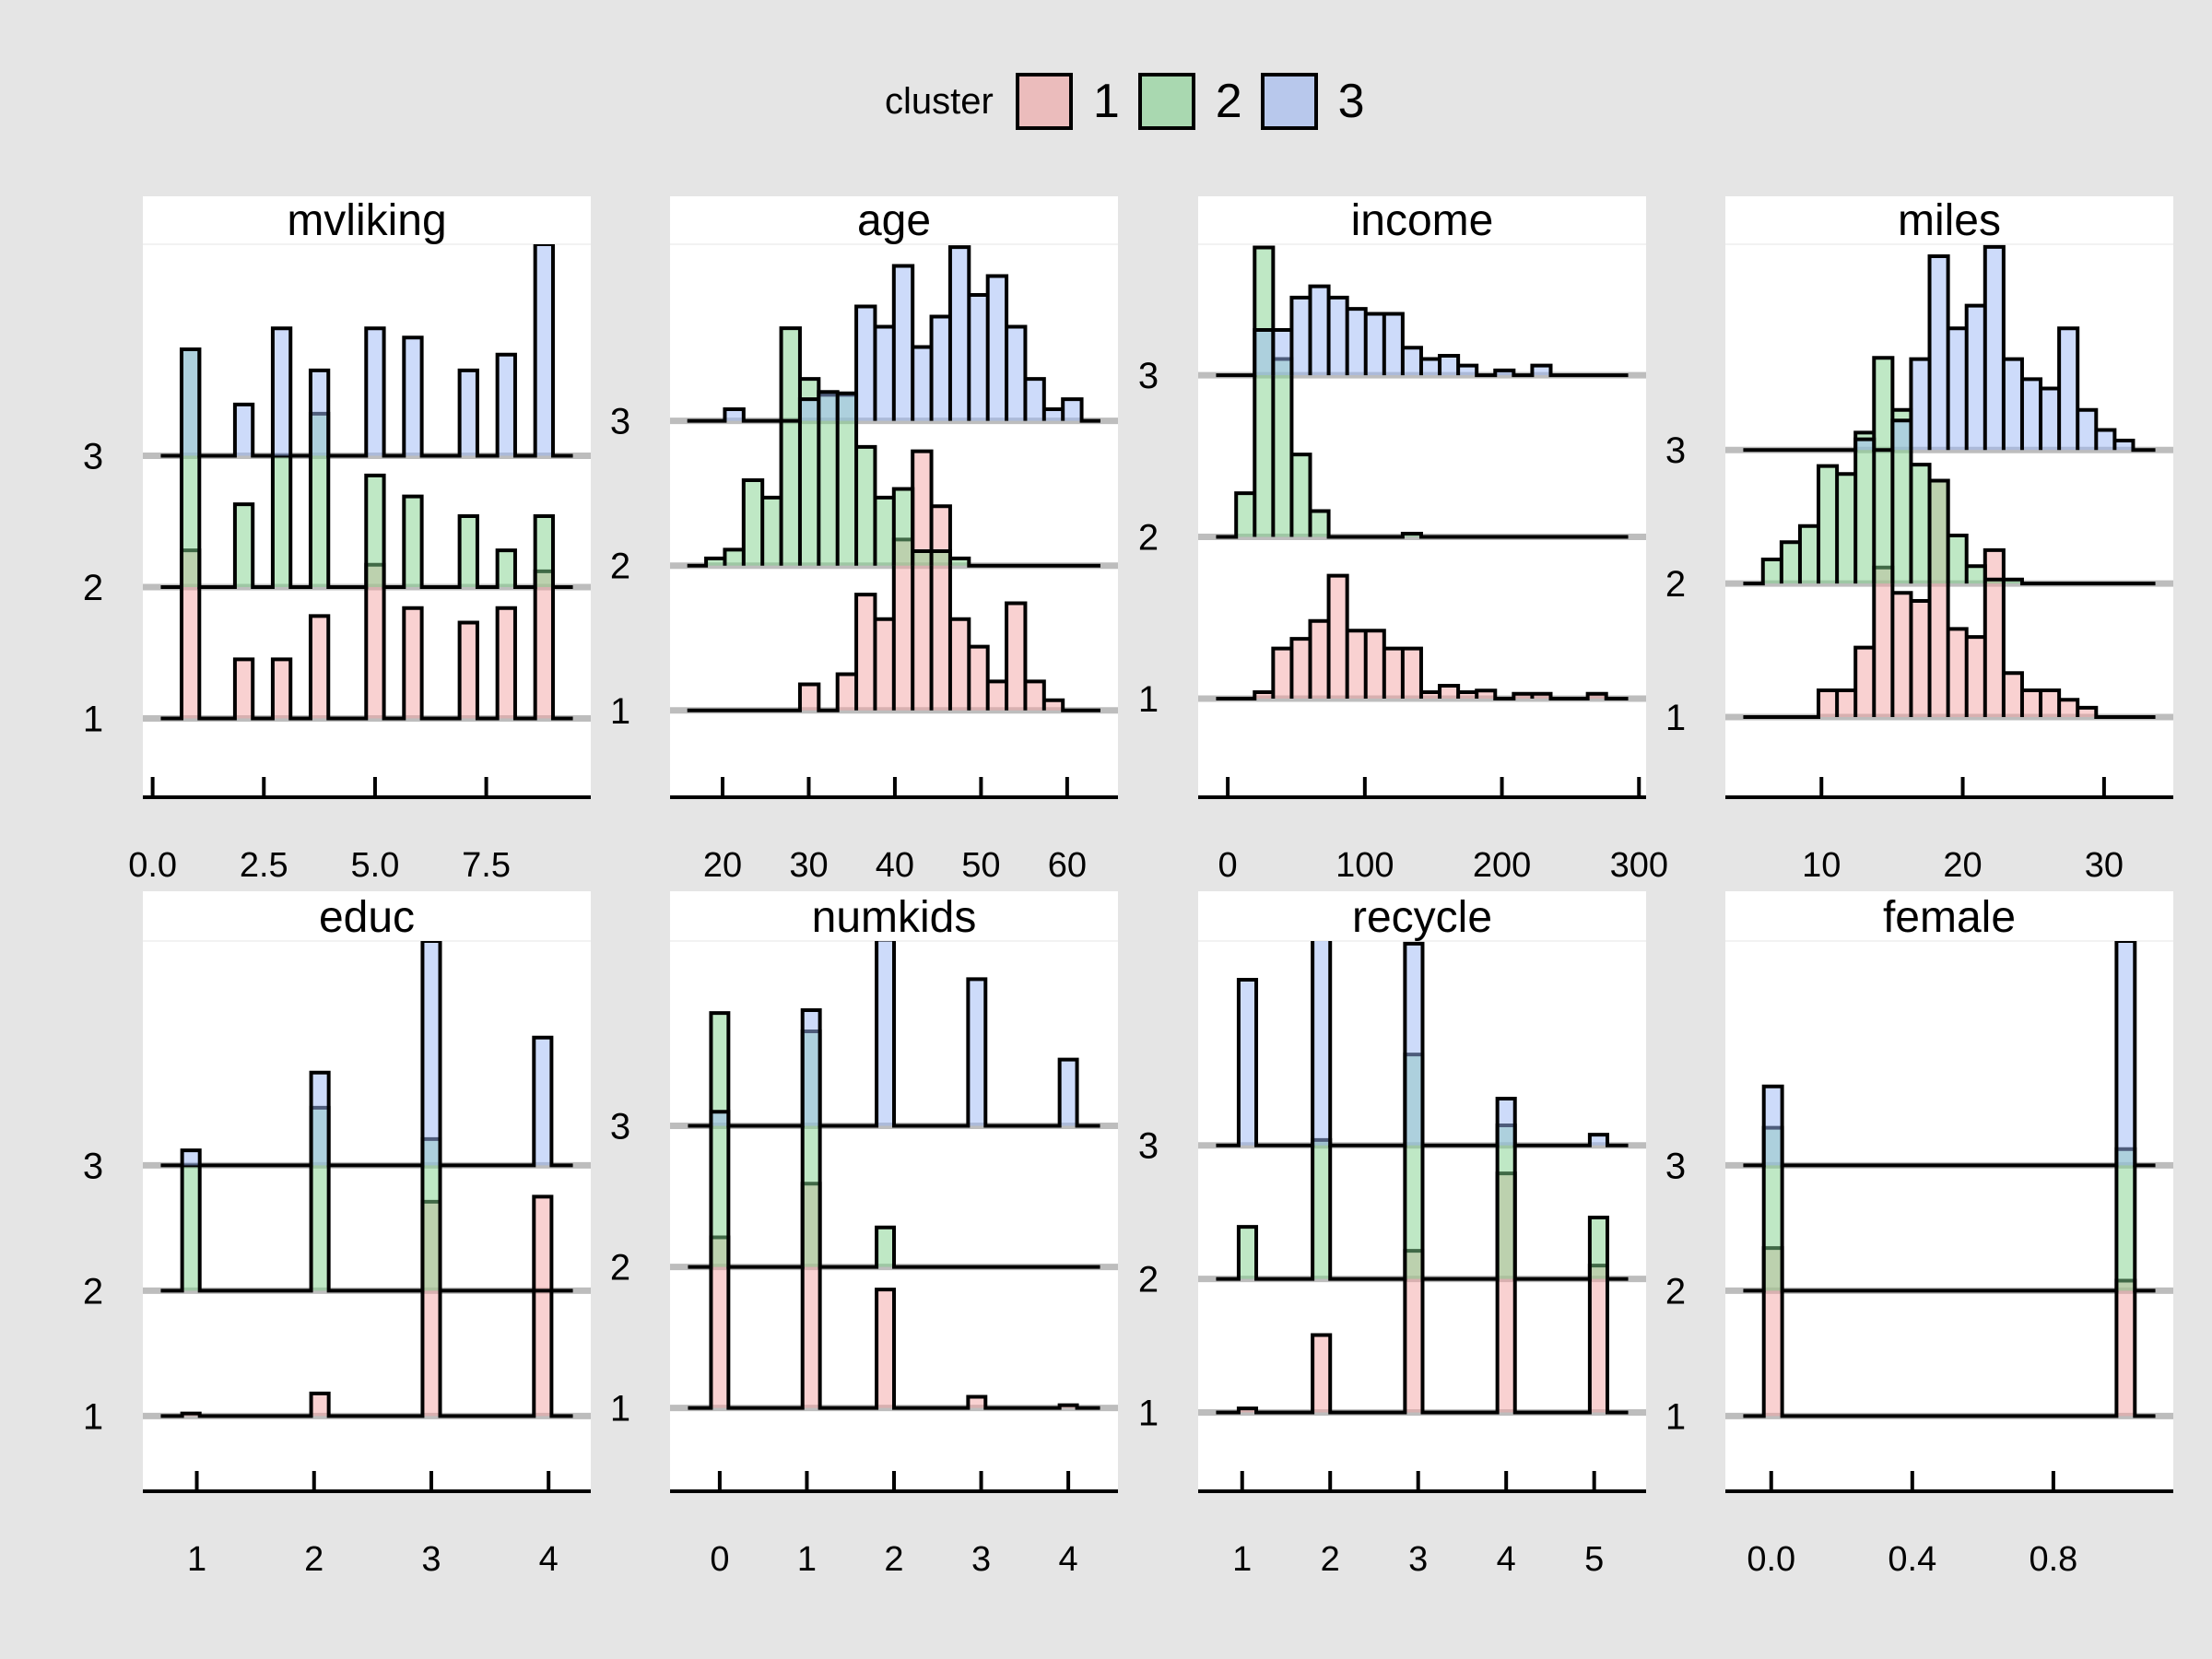 Image resolution: width=2212 pixels, height=1659 pixels. What do you see at coordinates (980, 865) in the screenshot?
I see `x-tick-label: 50` at bounding box center [980, 865].